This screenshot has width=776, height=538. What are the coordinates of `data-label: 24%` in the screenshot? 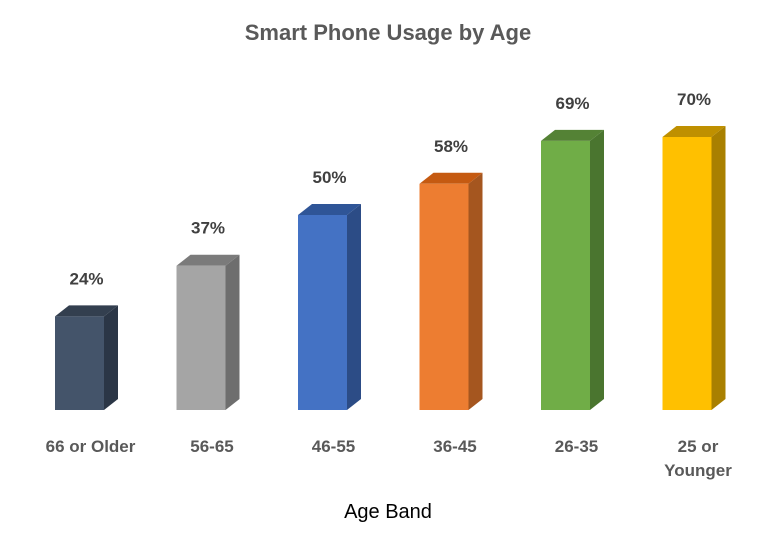 It's located at (86, 278).